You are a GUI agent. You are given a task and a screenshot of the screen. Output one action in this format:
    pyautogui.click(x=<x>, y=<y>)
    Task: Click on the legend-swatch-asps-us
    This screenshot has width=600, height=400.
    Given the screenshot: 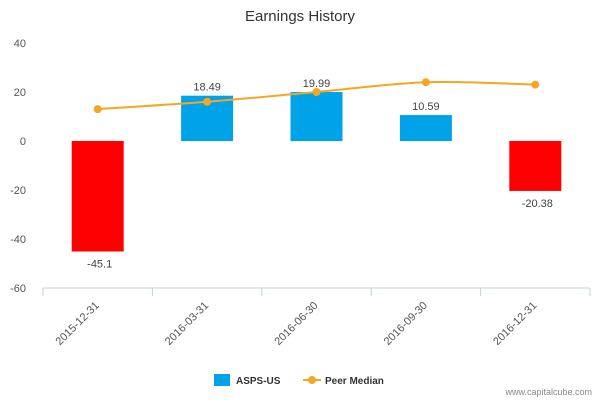 What is the action you would take?
    pyautogui.click(x=222, y=380)
    